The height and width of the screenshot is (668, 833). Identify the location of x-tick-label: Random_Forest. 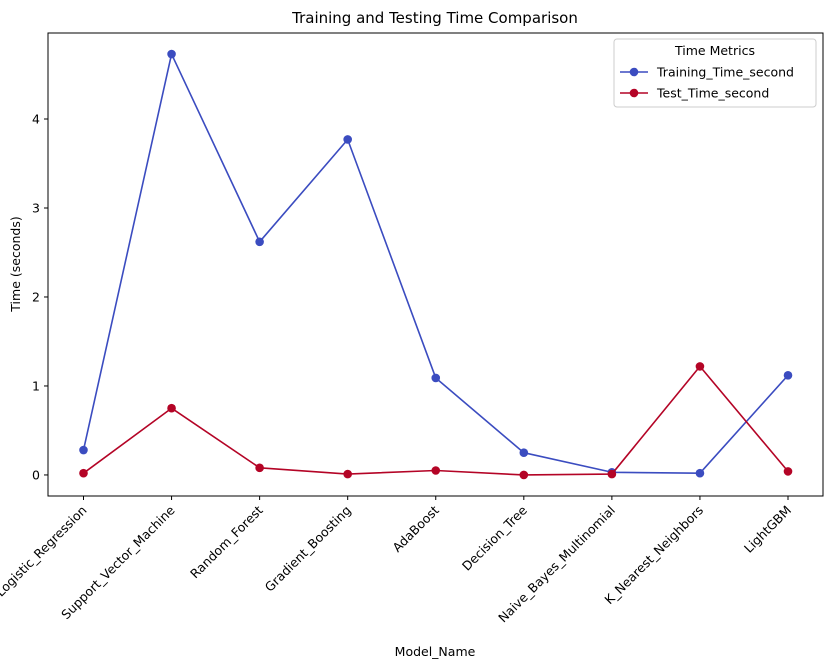
(226, 541).